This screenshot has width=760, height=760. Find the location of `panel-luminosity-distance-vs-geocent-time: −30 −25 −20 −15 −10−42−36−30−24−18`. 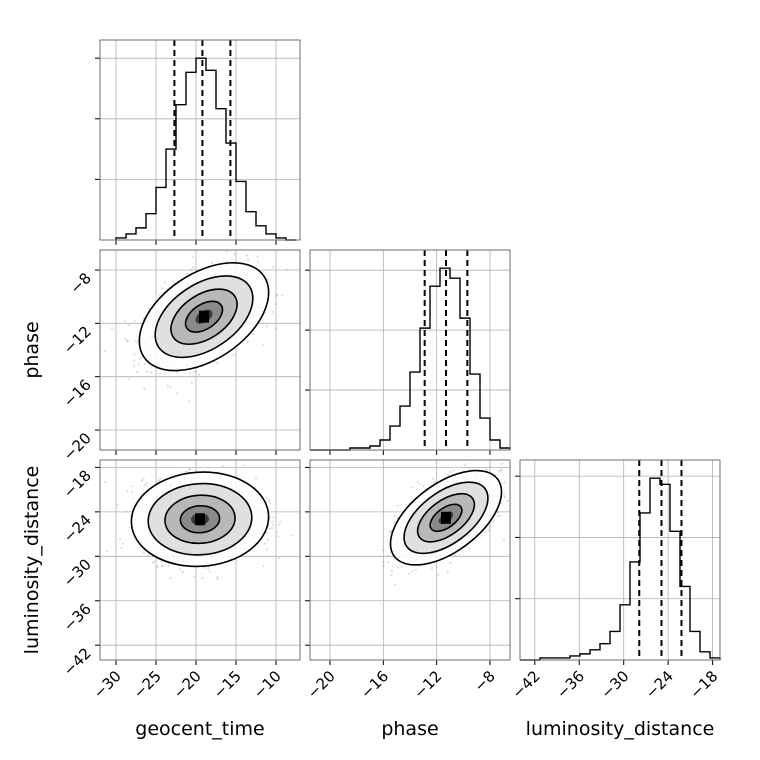

panel-luminosity-distance-vs-geocent-time: −30 −25 −20 −15 −10−42−36−30−24−18 is located at coordinates (180, 578).